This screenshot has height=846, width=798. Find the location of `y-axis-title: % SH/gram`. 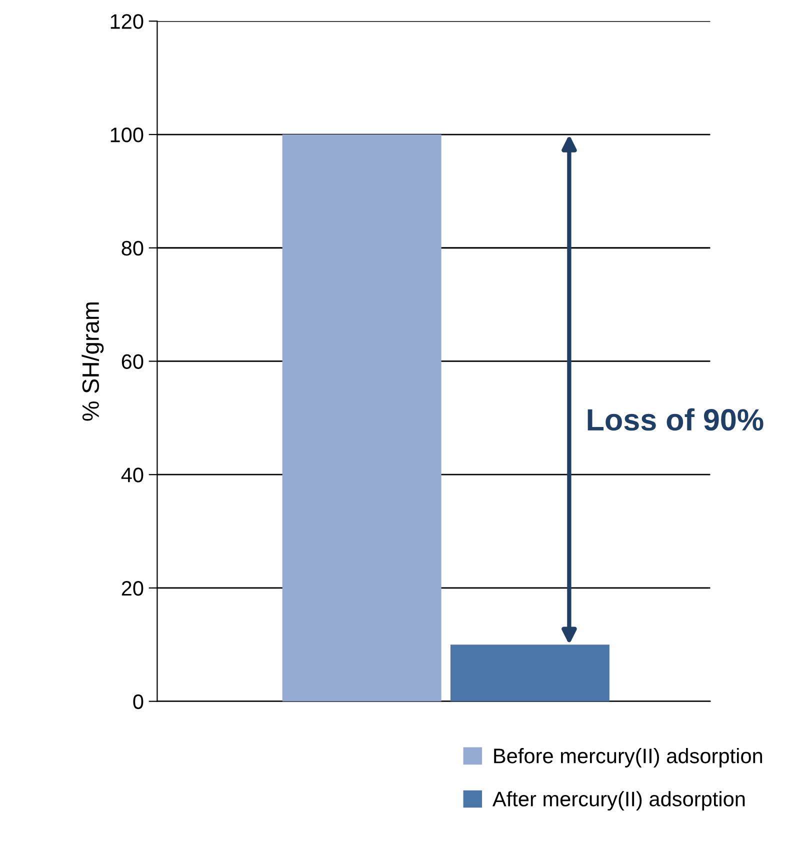

y-axis-title: % SH/gram is located at coordinates (93, 361).